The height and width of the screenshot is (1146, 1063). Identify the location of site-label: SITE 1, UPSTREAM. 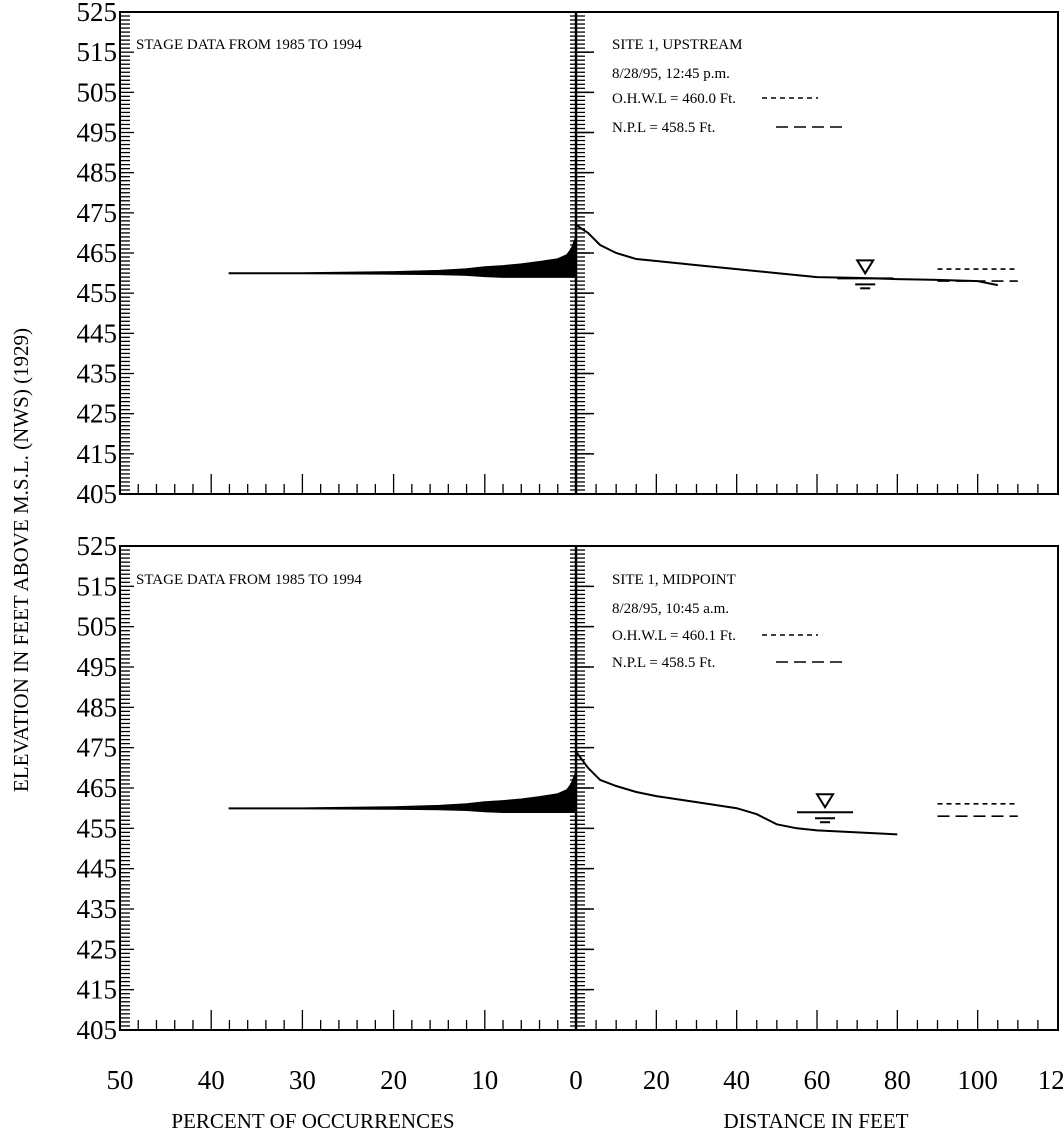
(677, 45).